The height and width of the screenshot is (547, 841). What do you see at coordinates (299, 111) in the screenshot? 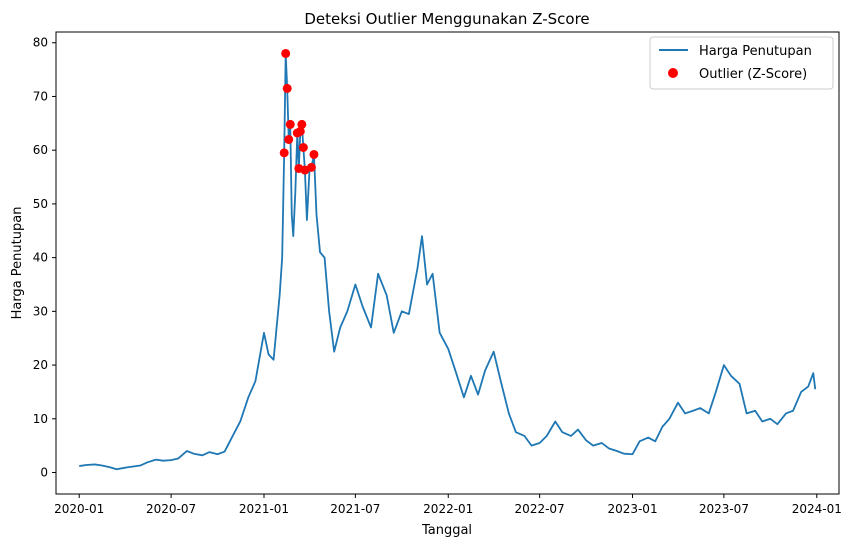
I see `outlier-points-layer` at bounding box center [299, 111].